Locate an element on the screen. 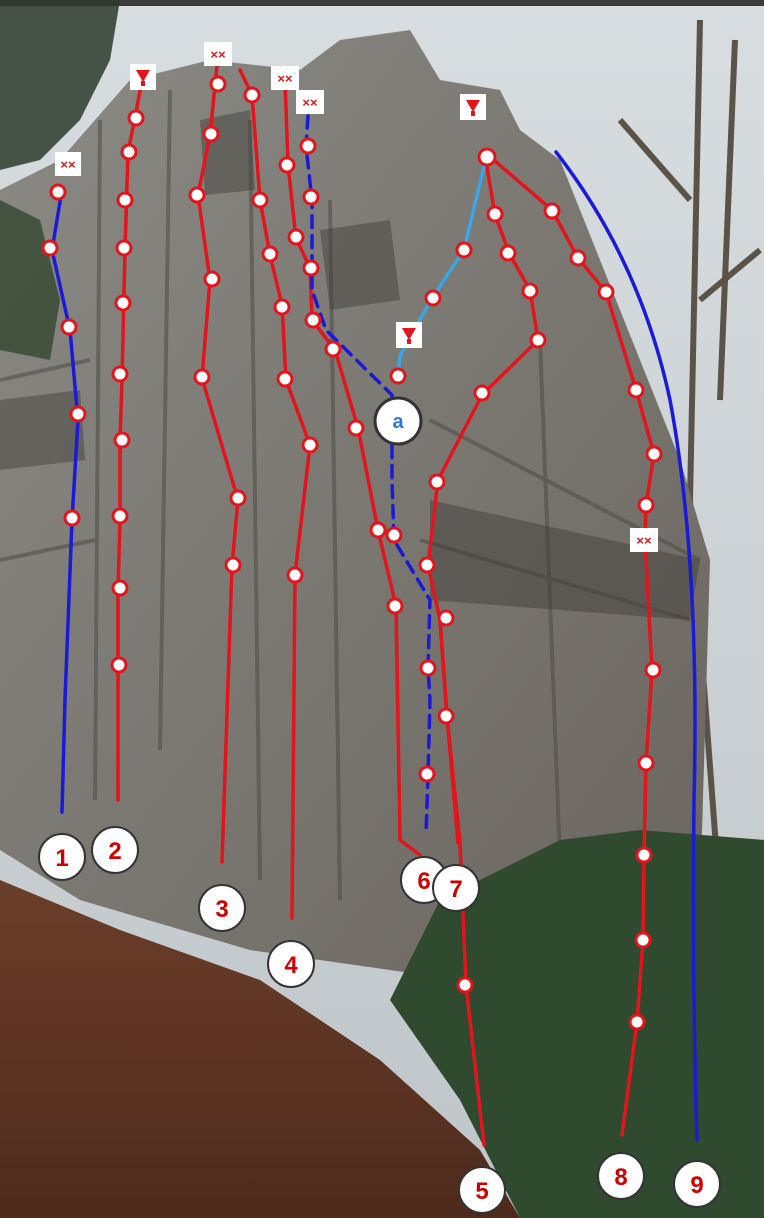 The width and height of the screenshot is (764, 1218). route-number: 7 is located at coordinates (455, 889).